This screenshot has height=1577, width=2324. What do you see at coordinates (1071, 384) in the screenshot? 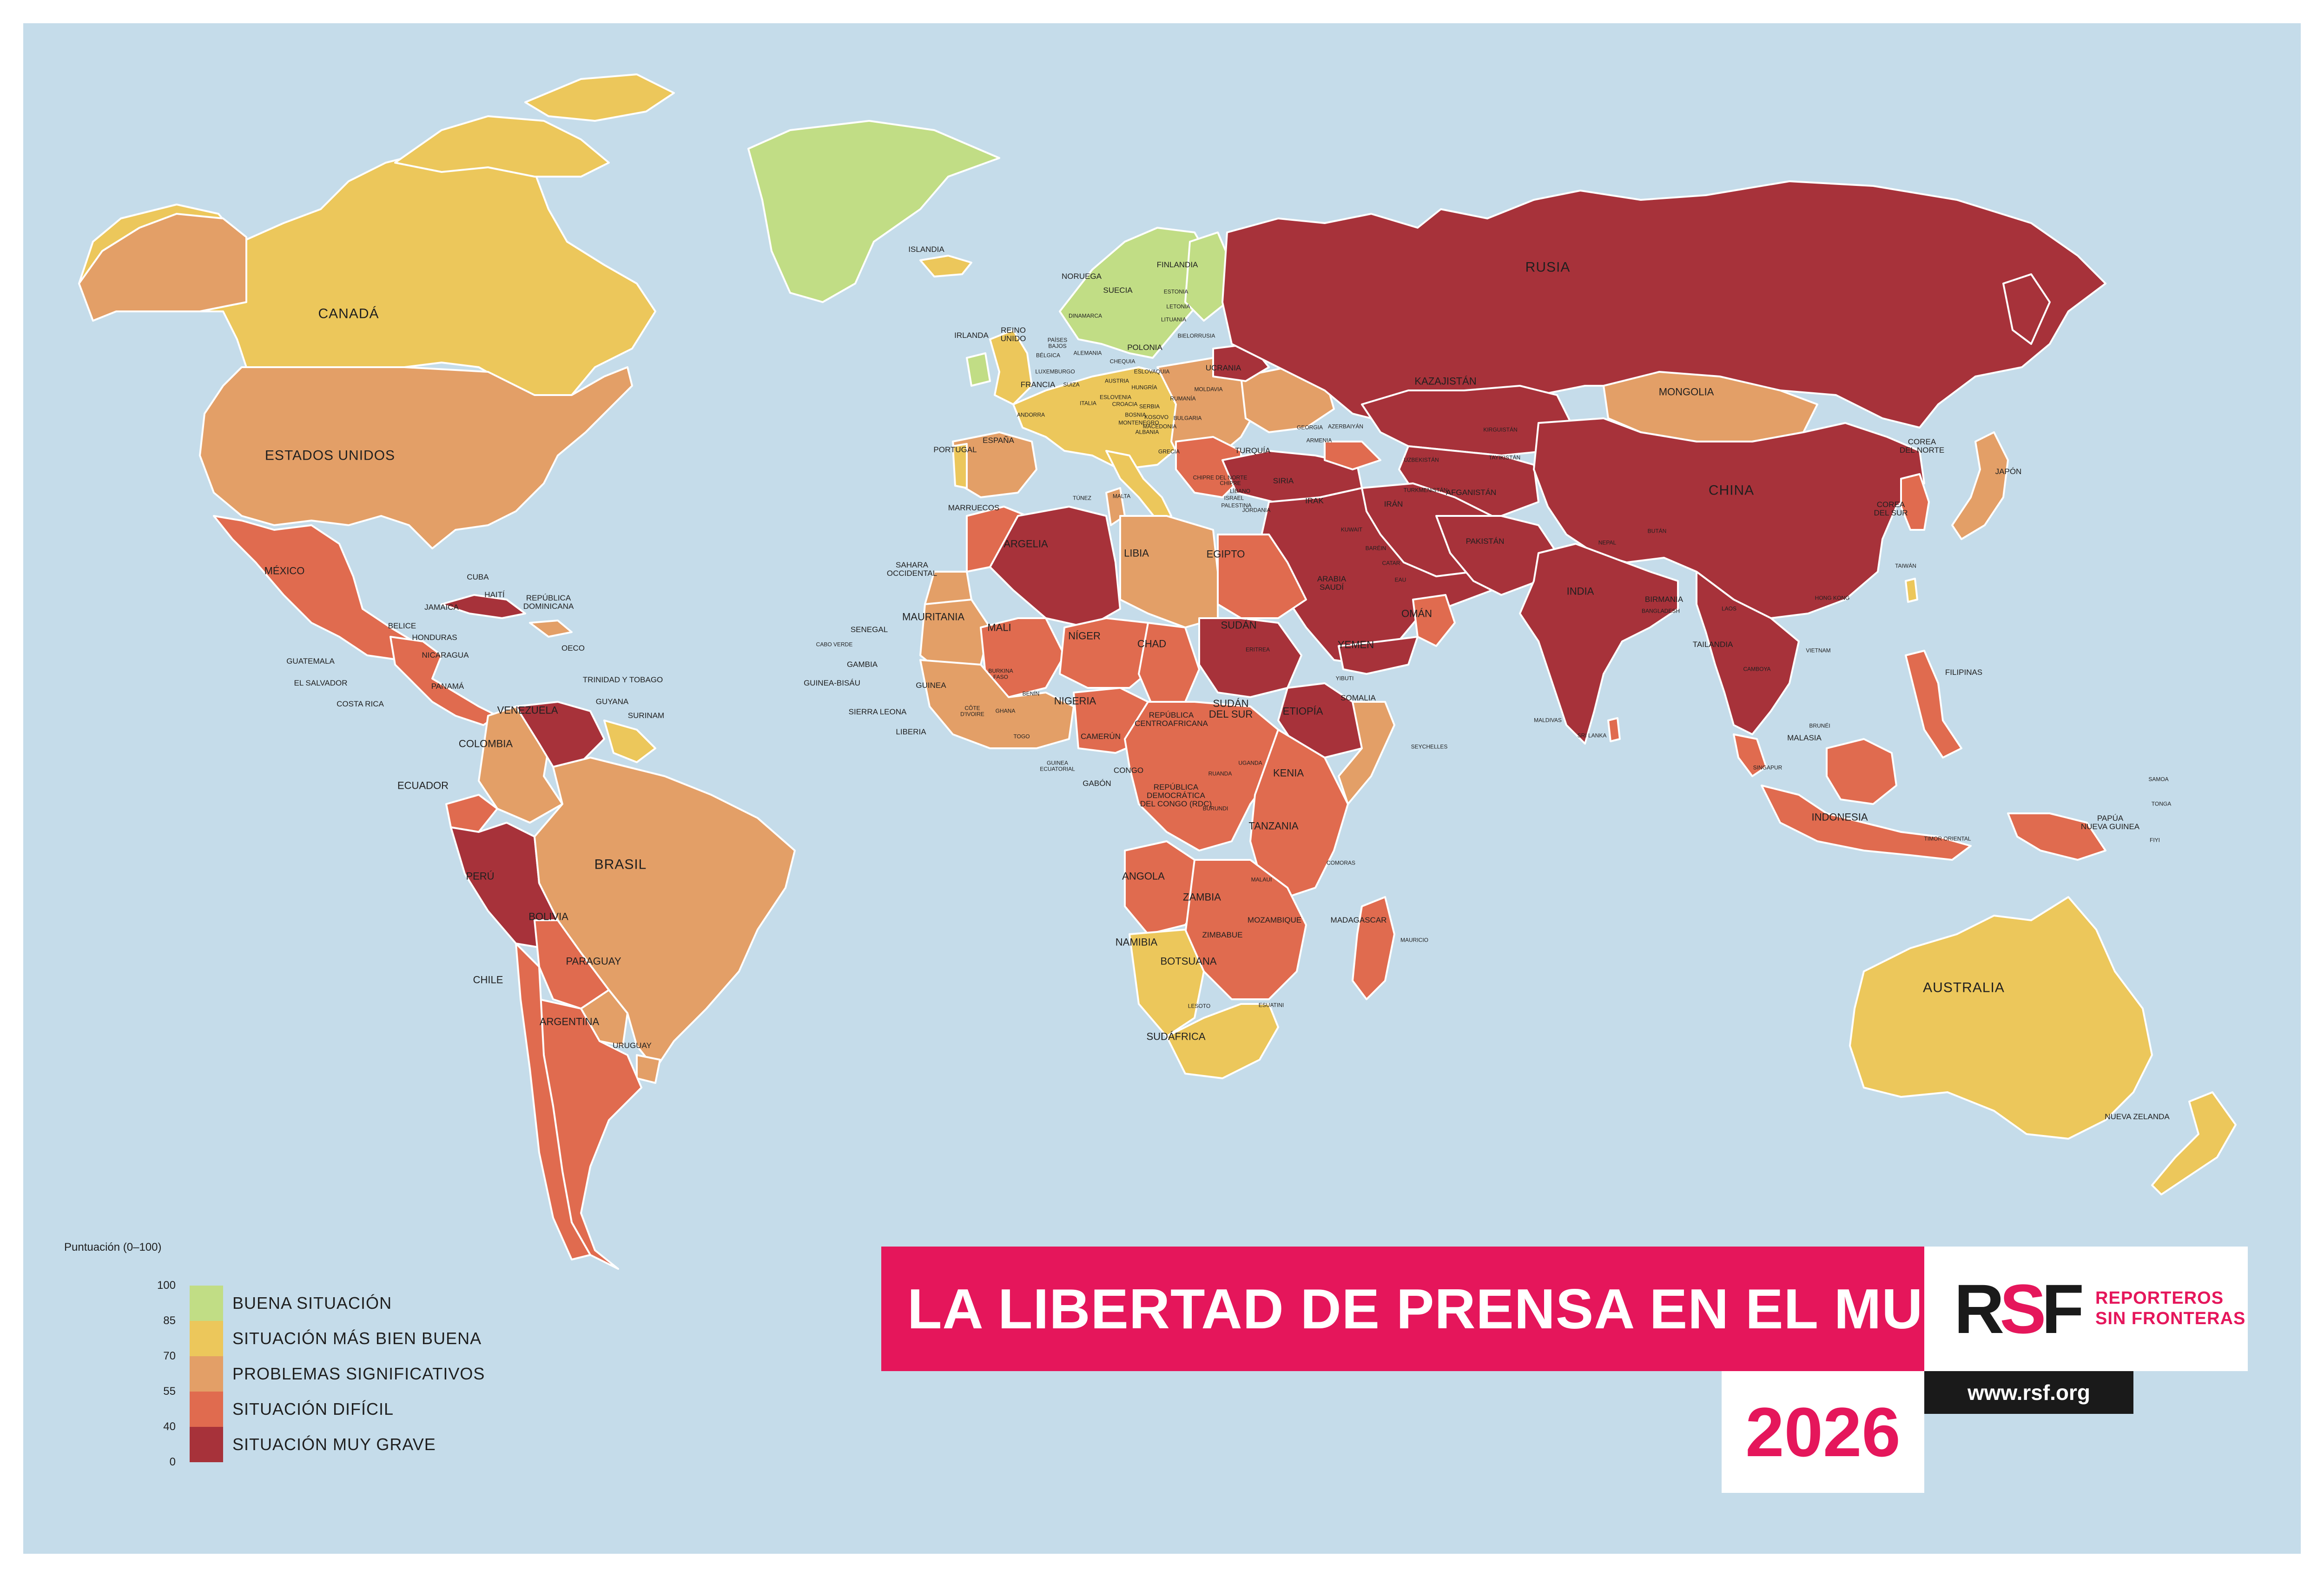
I see `country-label-suiza: SUIZA` at bounding box center [1071, 384].